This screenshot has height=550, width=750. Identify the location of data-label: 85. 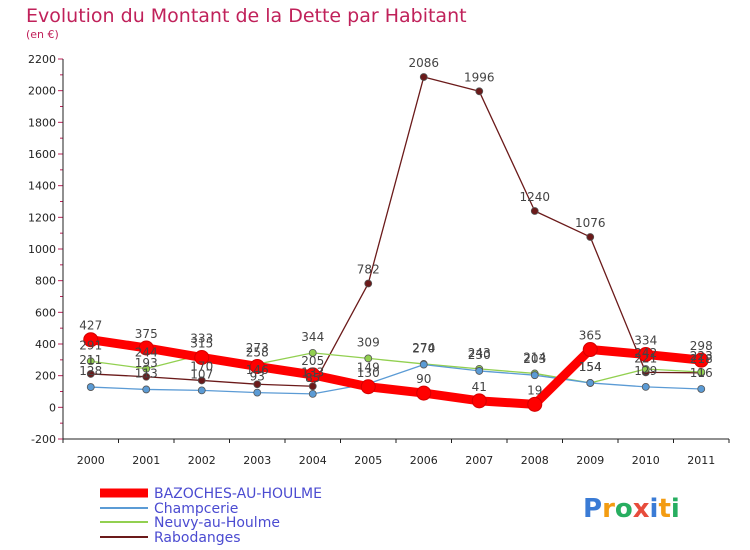
(312, 378).